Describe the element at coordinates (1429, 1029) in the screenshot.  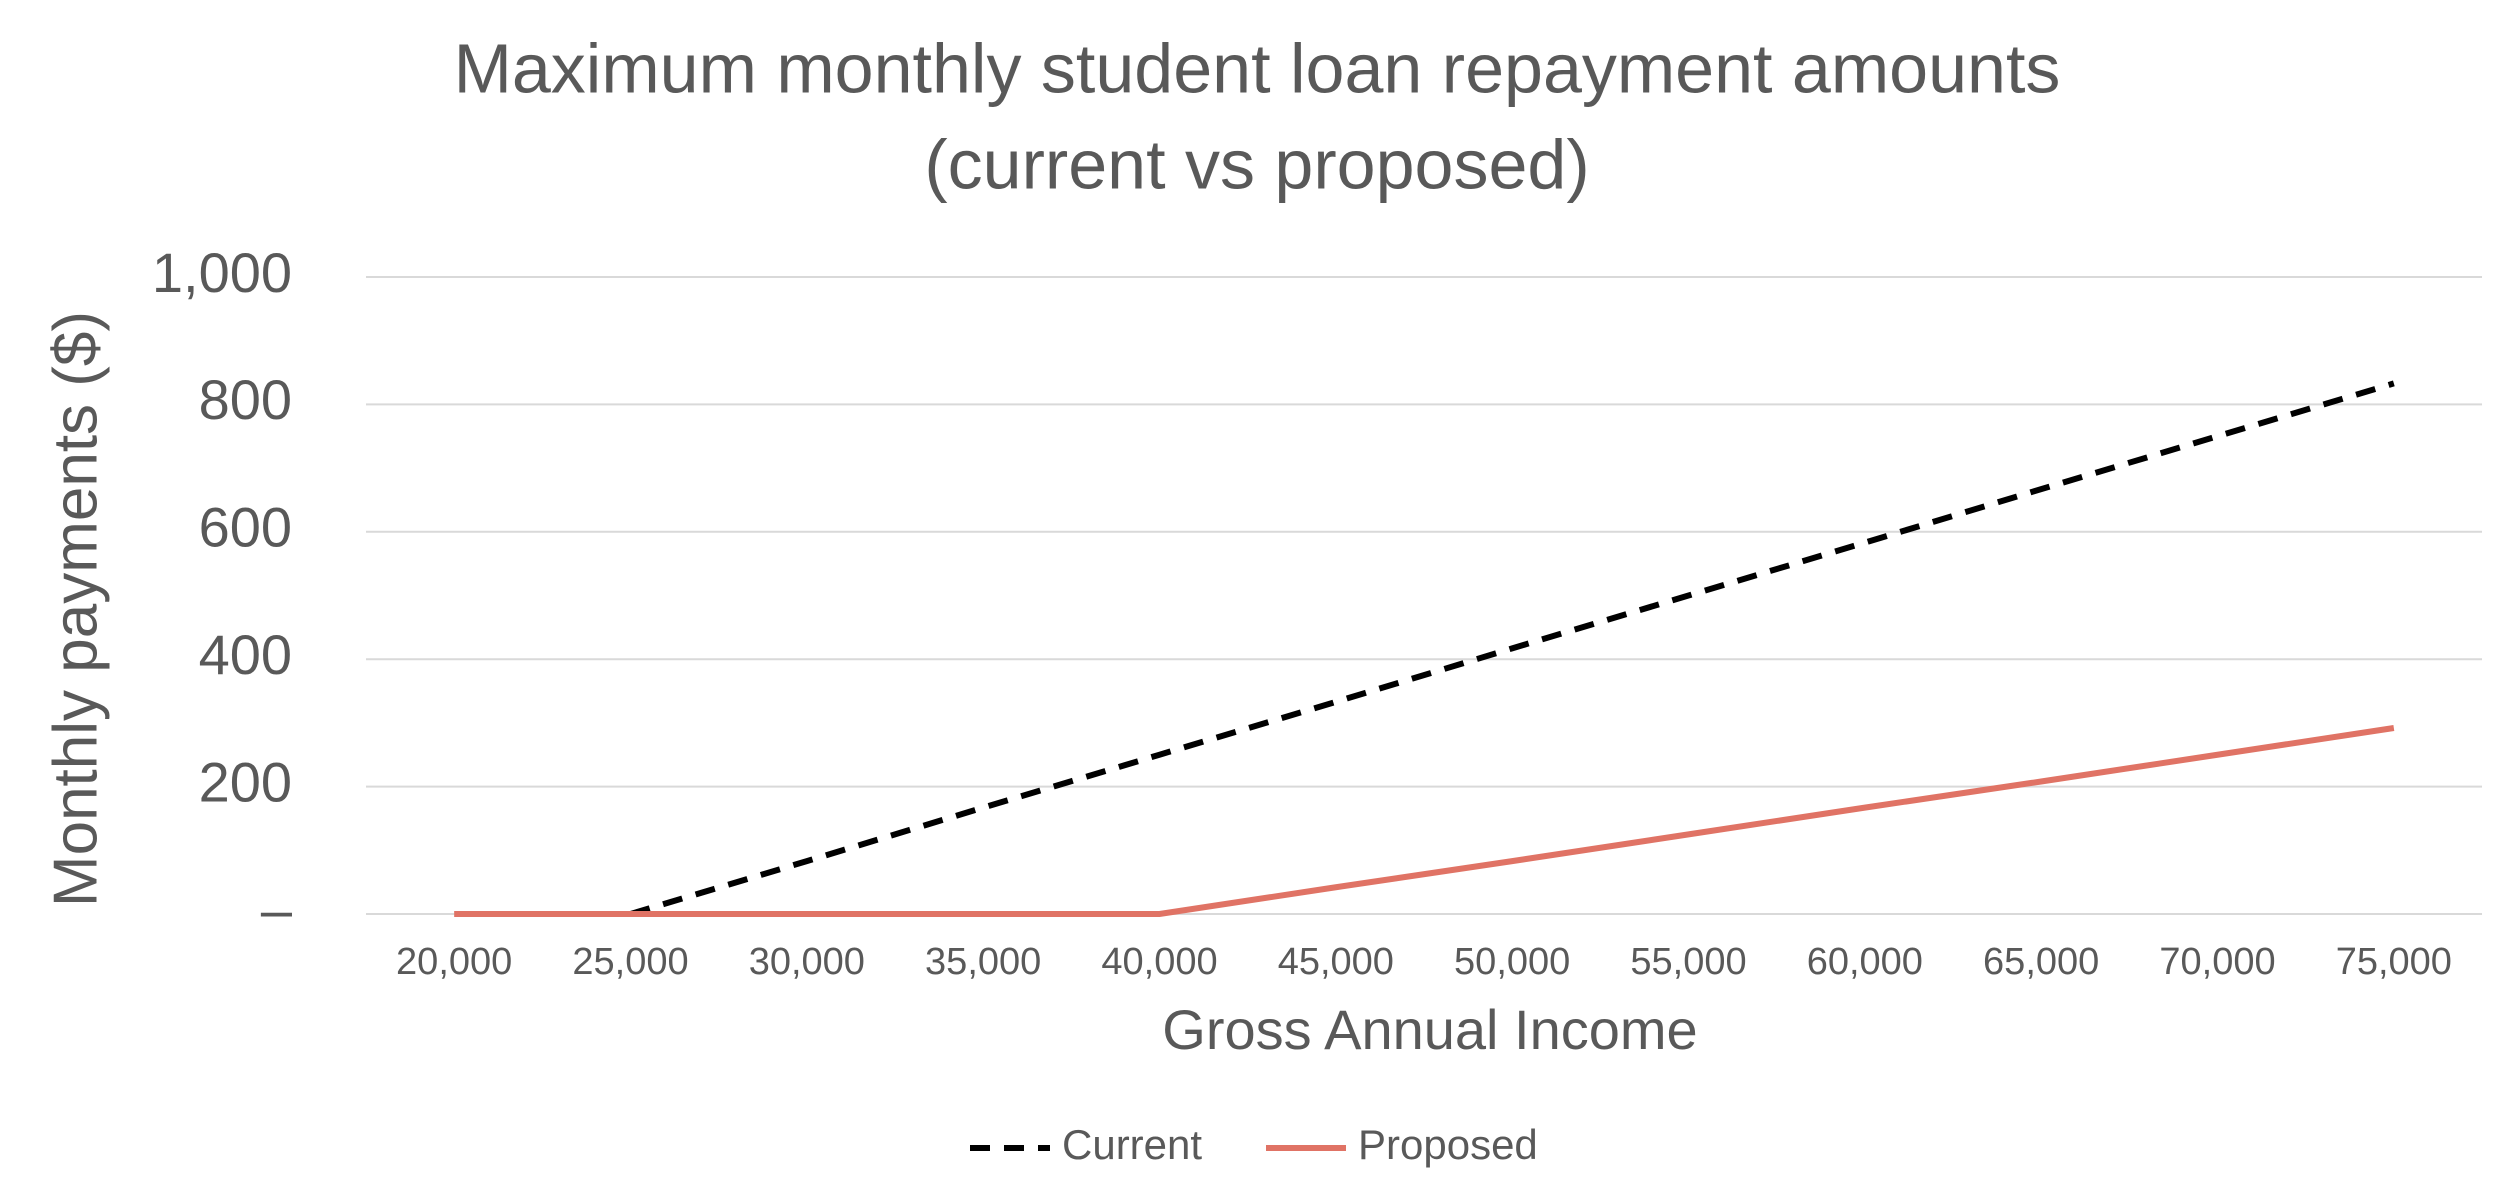
I see `x-axis-title: Gross Annual Income` at that location.